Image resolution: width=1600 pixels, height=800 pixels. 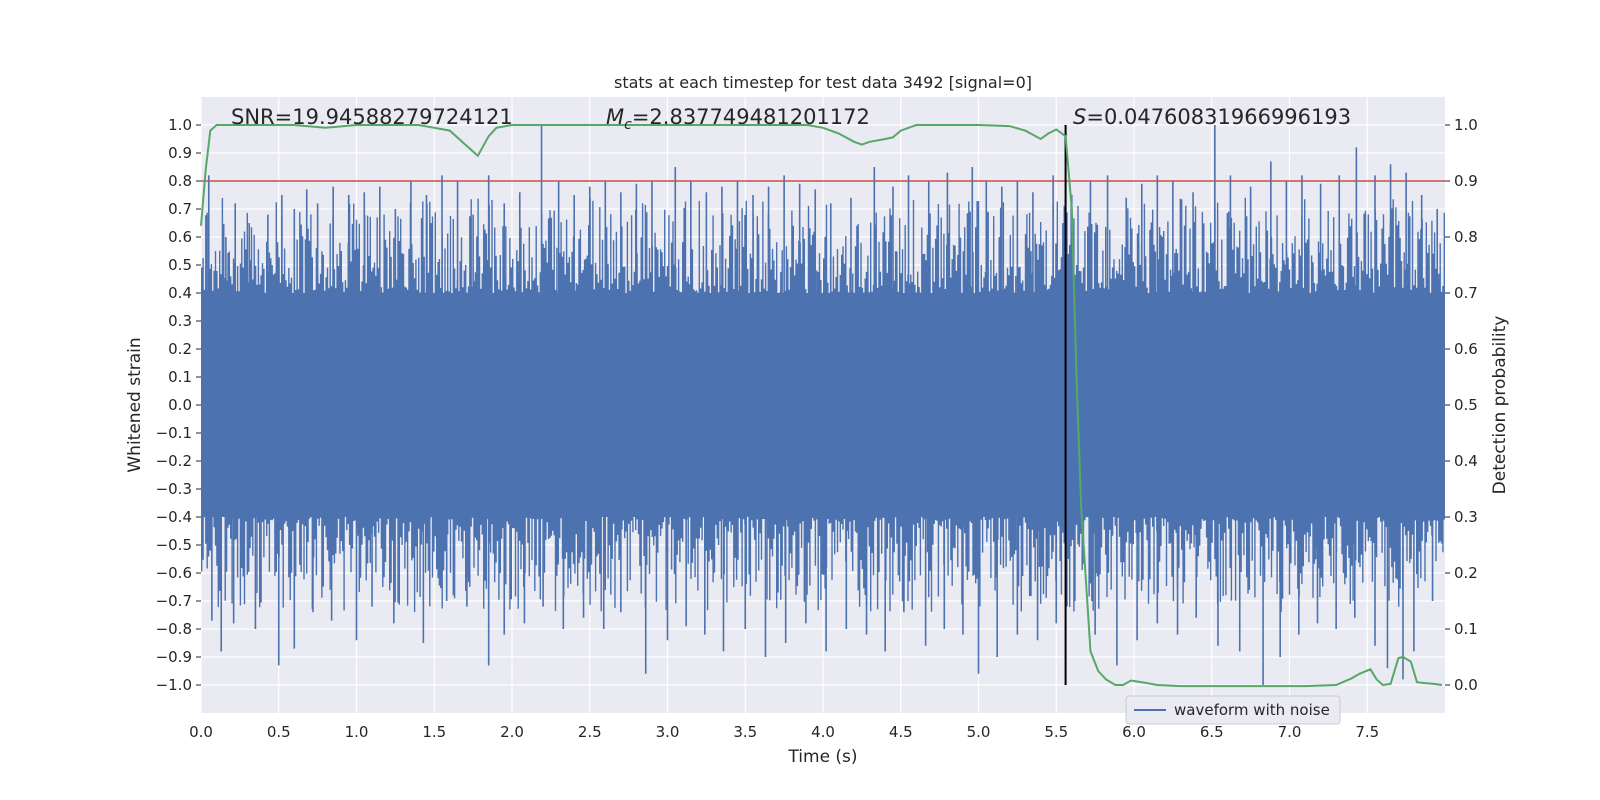 I want to click on y-tick-label: −0.1, so click(x=174, y=433).